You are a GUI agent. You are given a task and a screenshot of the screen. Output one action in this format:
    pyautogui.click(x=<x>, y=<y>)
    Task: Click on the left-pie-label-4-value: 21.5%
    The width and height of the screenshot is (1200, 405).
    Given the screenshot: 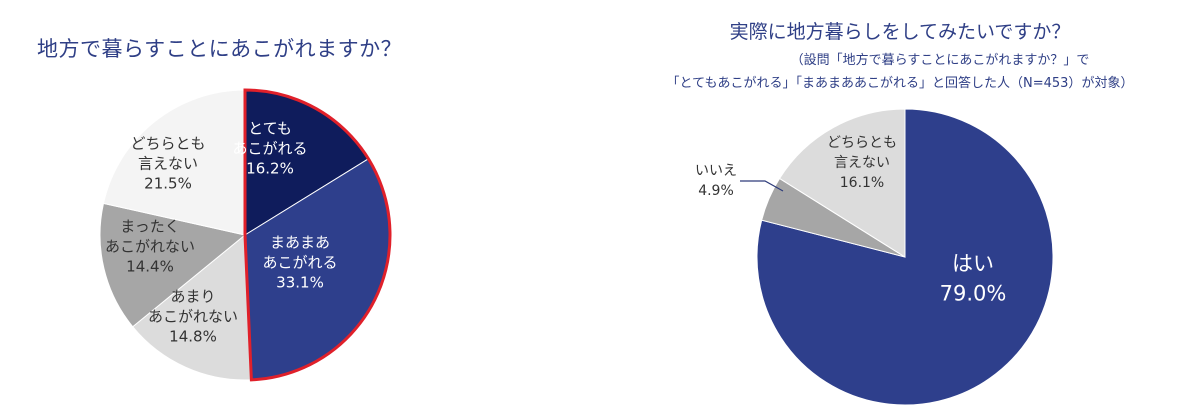 What is the action you would take?
    pyautogui.click(x=168, y=183)
    